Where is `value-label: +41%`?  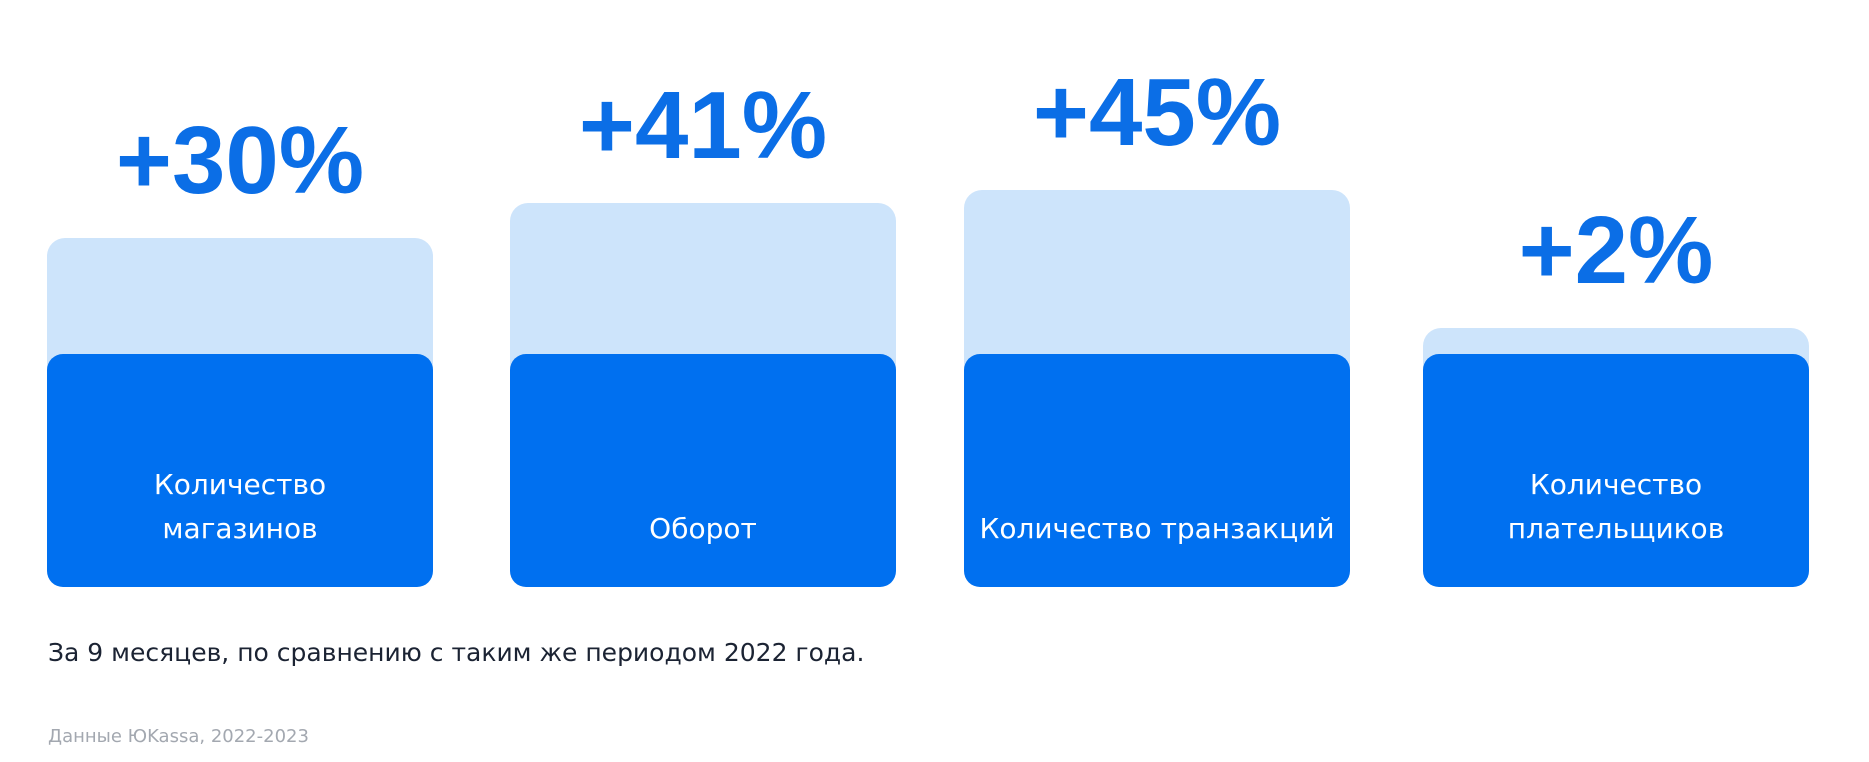 value-label: +41% is located at coordinates (703, 125).